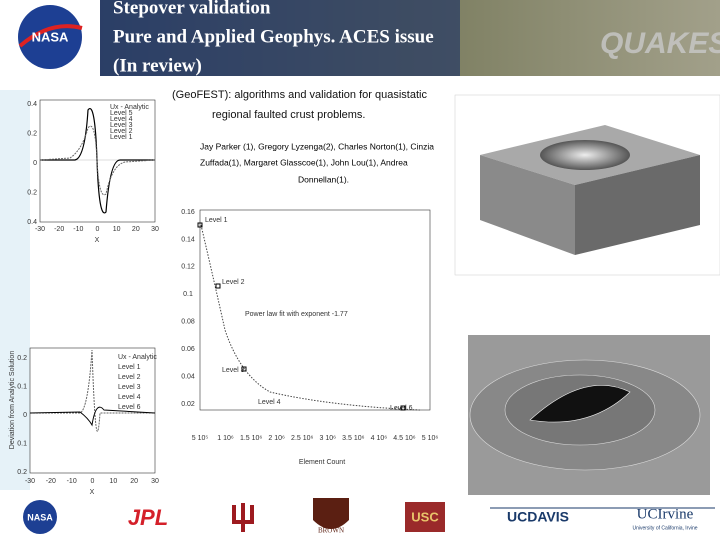 Image resolution: width=720 pixels, height=540 pixels. Describe the element at coordinates (148, 517) in the screenshot. I see `logo-text: JPL` at that location.